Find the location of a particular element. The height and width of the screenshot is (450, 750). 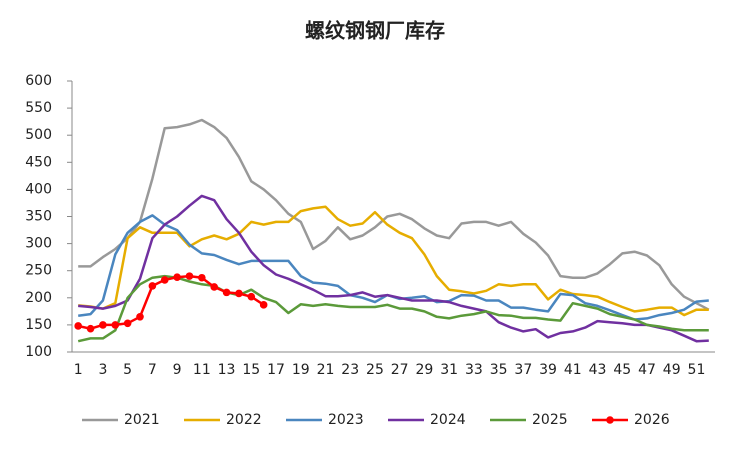

x-tick-label: 25 is located at coordinates (375, 370).